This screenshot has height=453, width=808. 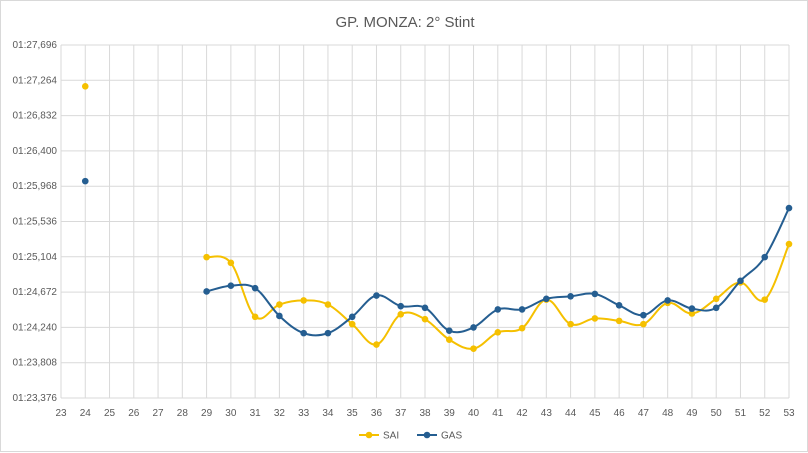 I want to click on x-tick-label: 40, so click(x=474, y=413).